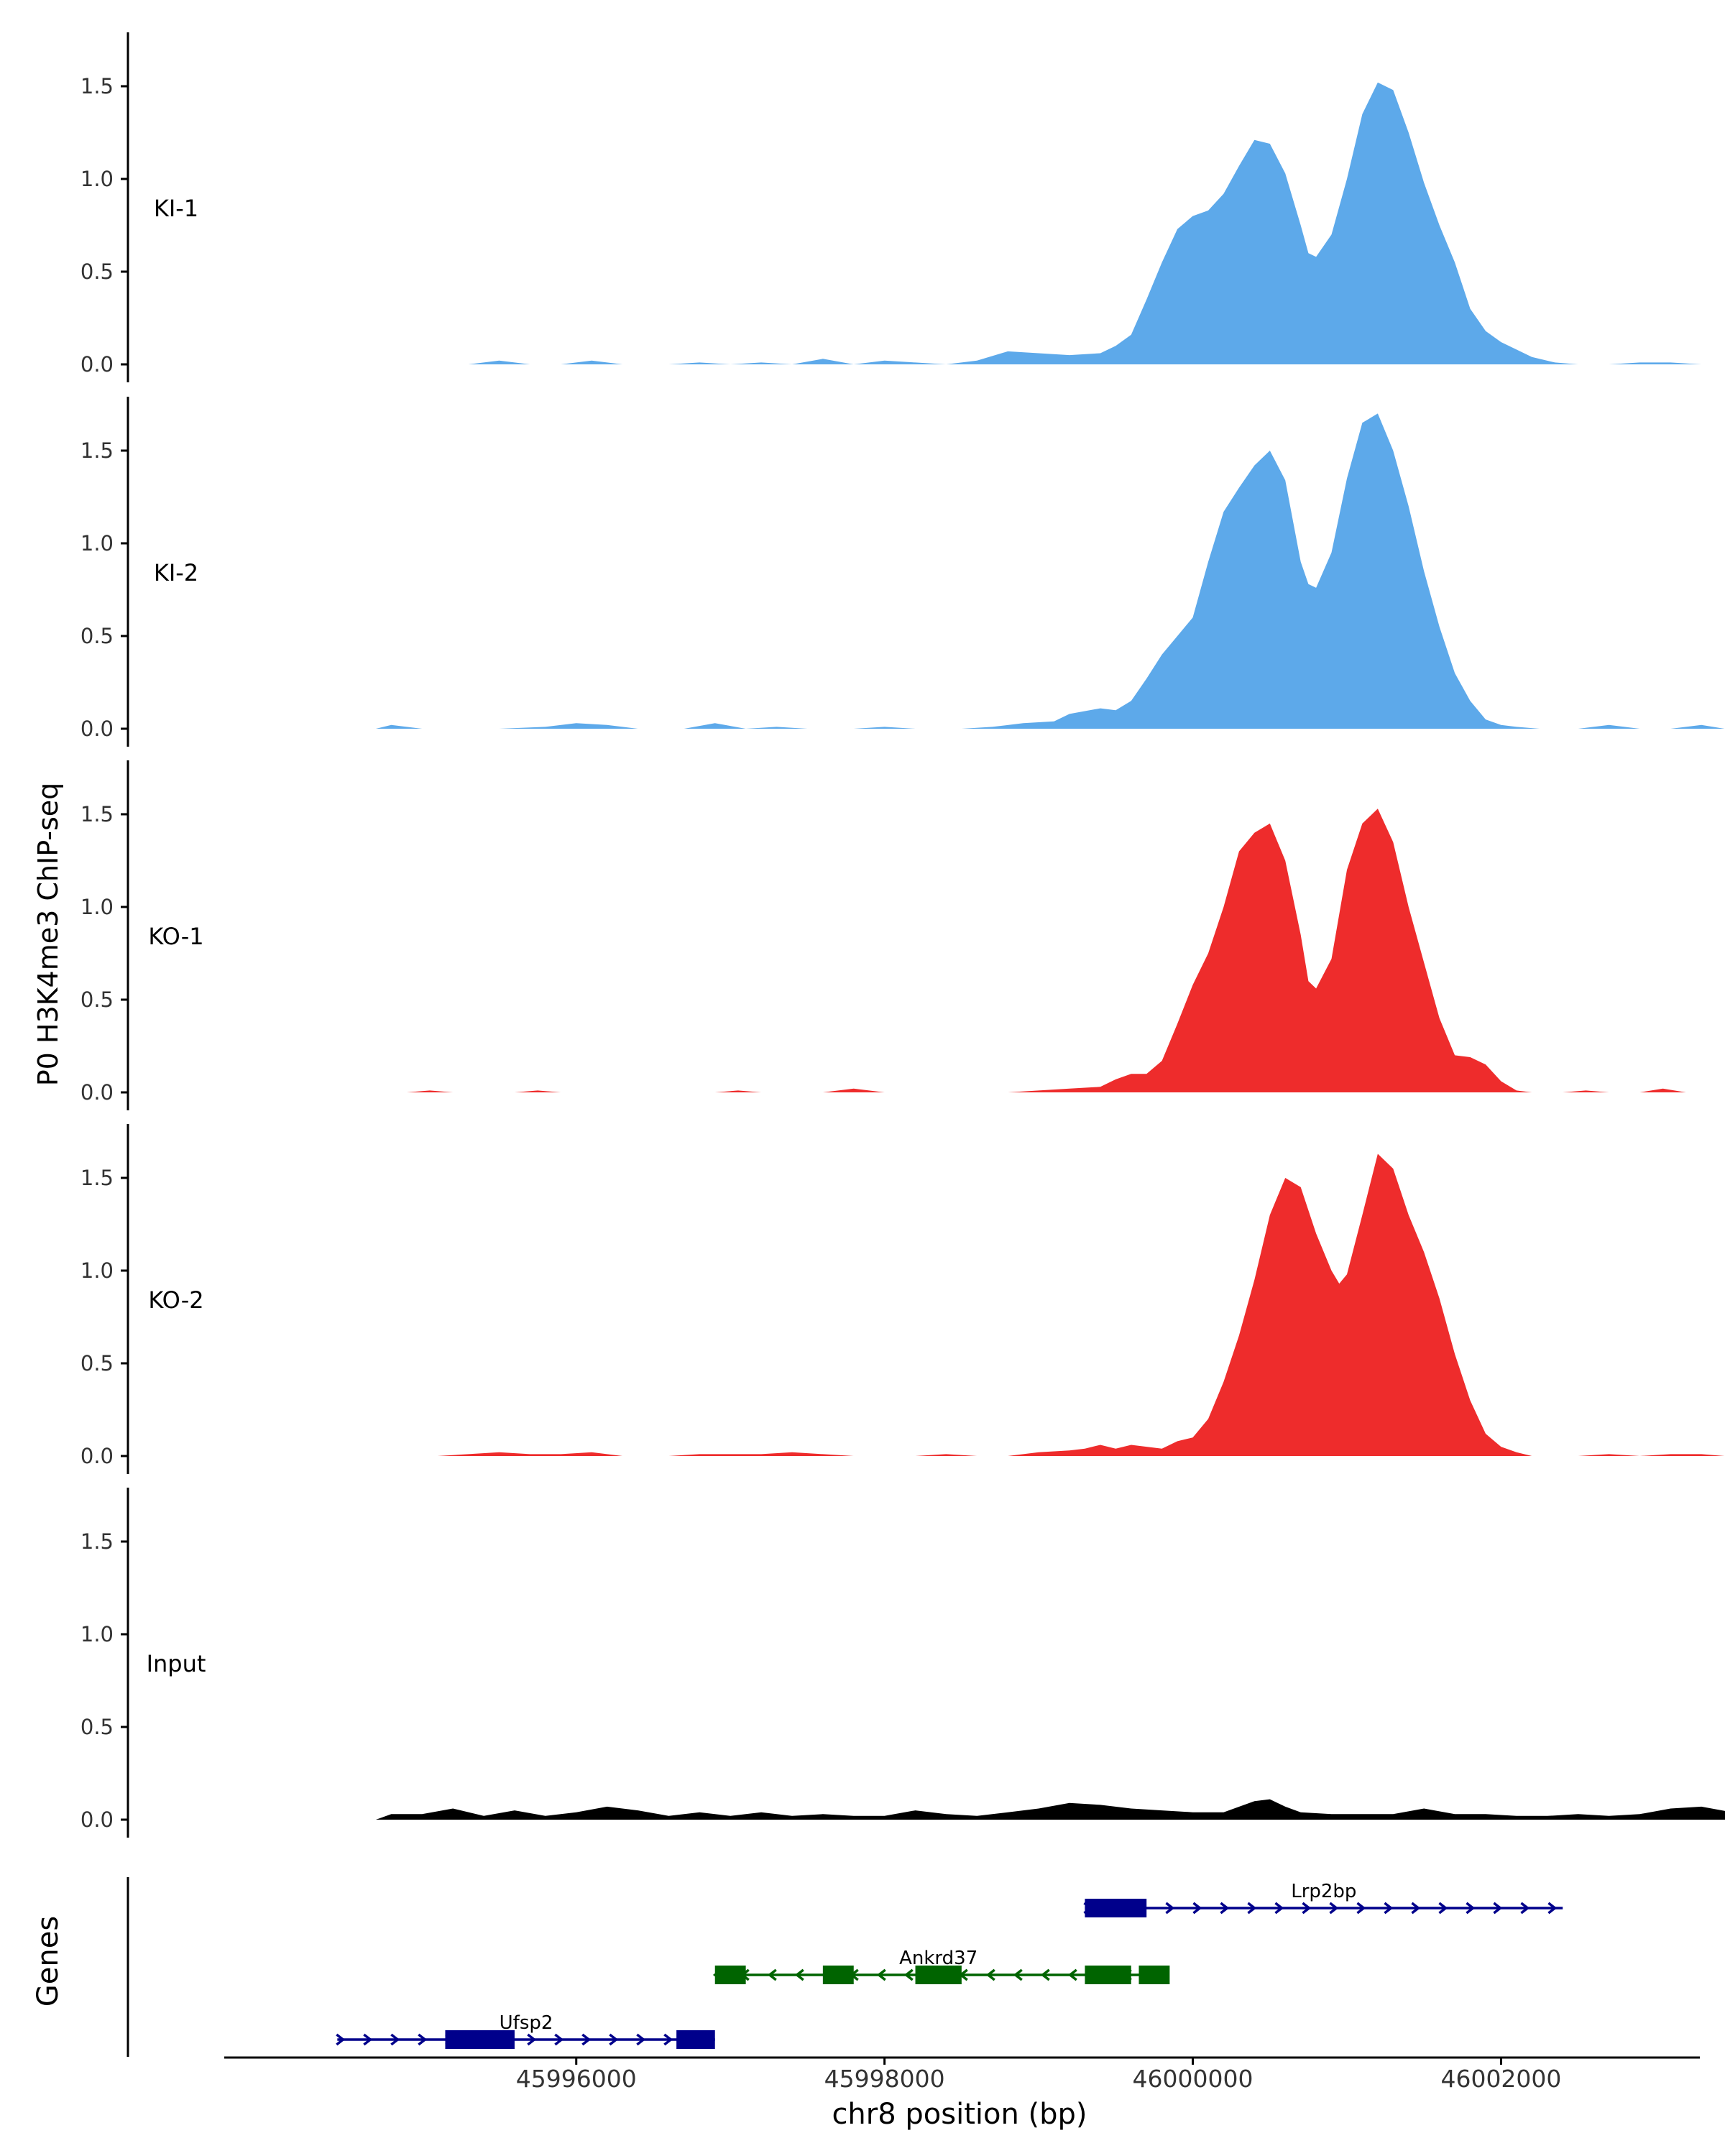  Describe the element at coordinates (176, 572) in the screenshot. I see `track-label-ki-2: KI-2` at that location.